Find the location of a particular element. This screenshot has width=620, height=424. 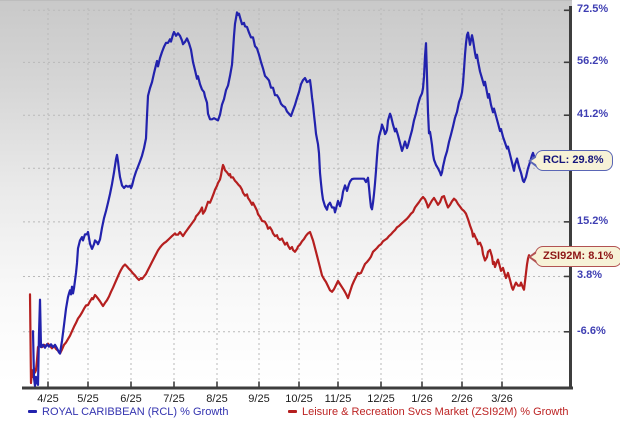

rcl-callout-text: RCL: 29.8% is located at coordinates (573, 160).